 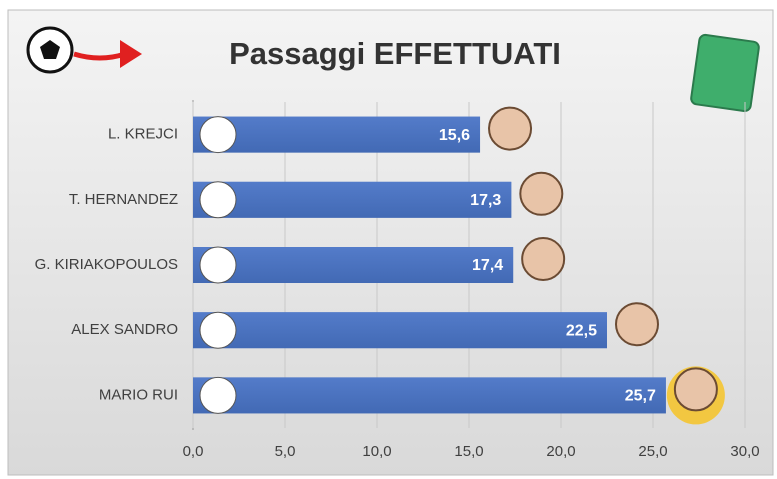 What do you see at coordinates (124, 329) in the screenshot?
I see `y-tick-label: ALEX SANDRO` at bounding box center [124, 329].